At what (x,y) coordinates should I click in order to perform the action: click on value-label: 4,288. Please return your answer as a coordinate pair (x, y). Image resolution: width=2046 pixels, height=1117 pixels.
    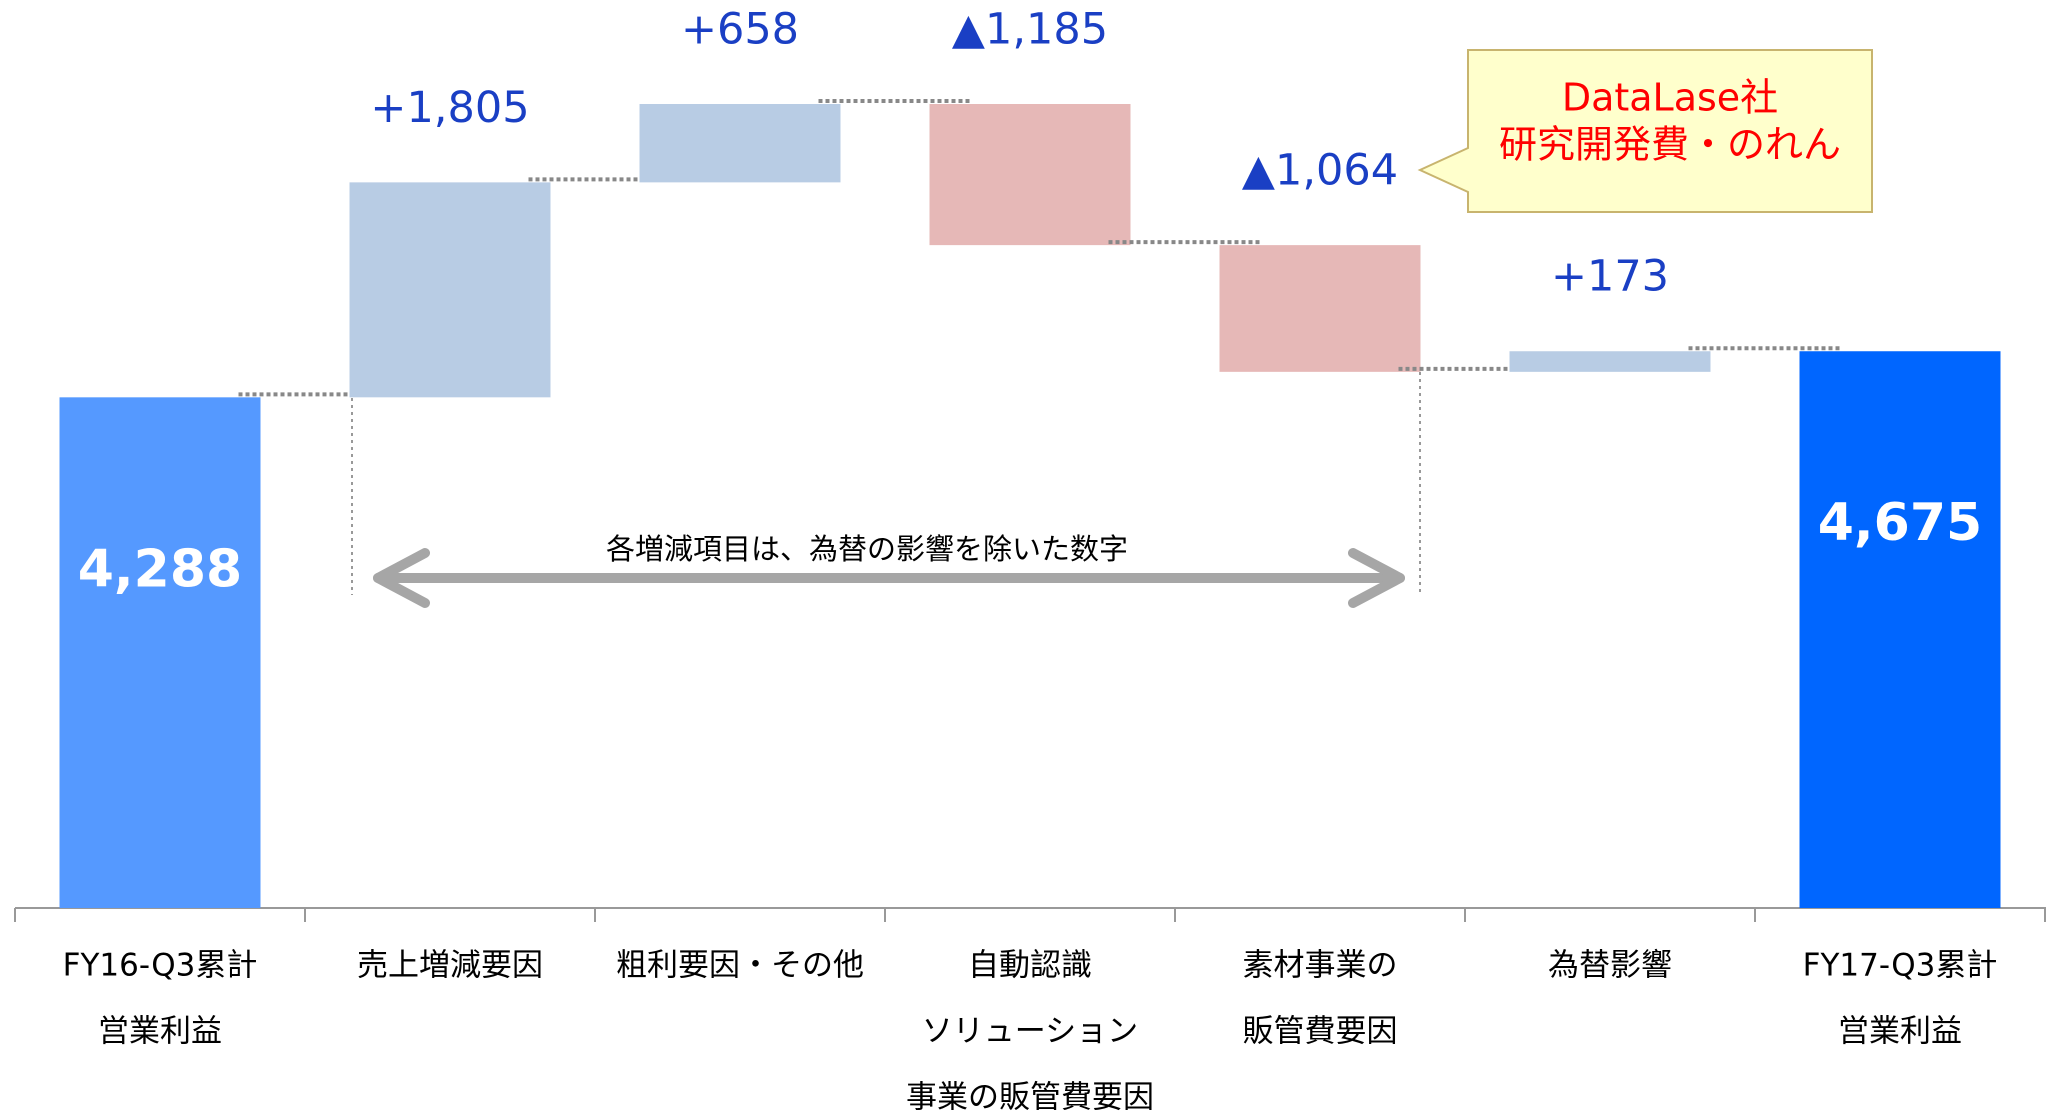
    Looking at the image, I should click on (160, 569).